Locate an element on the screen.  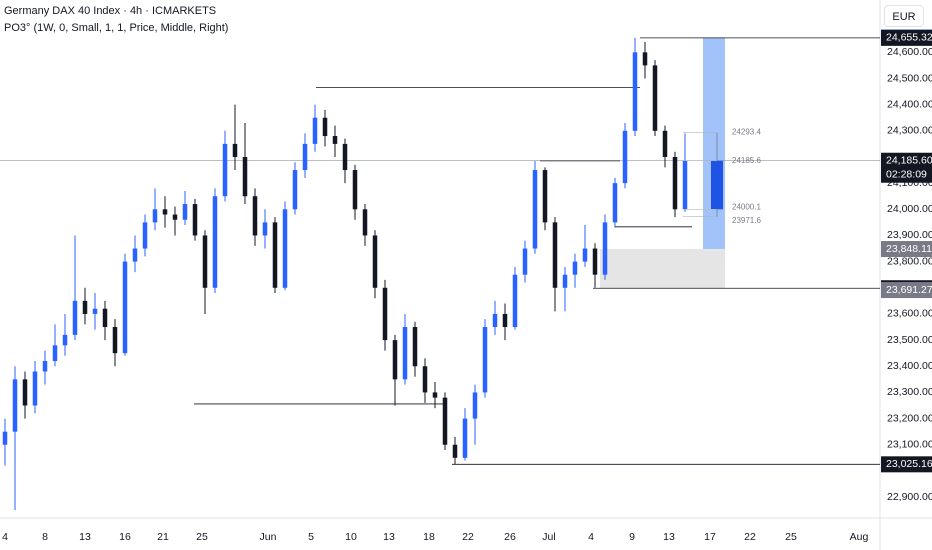
y-tick-label: 23,400.00 is located at coordinates (909, 366).